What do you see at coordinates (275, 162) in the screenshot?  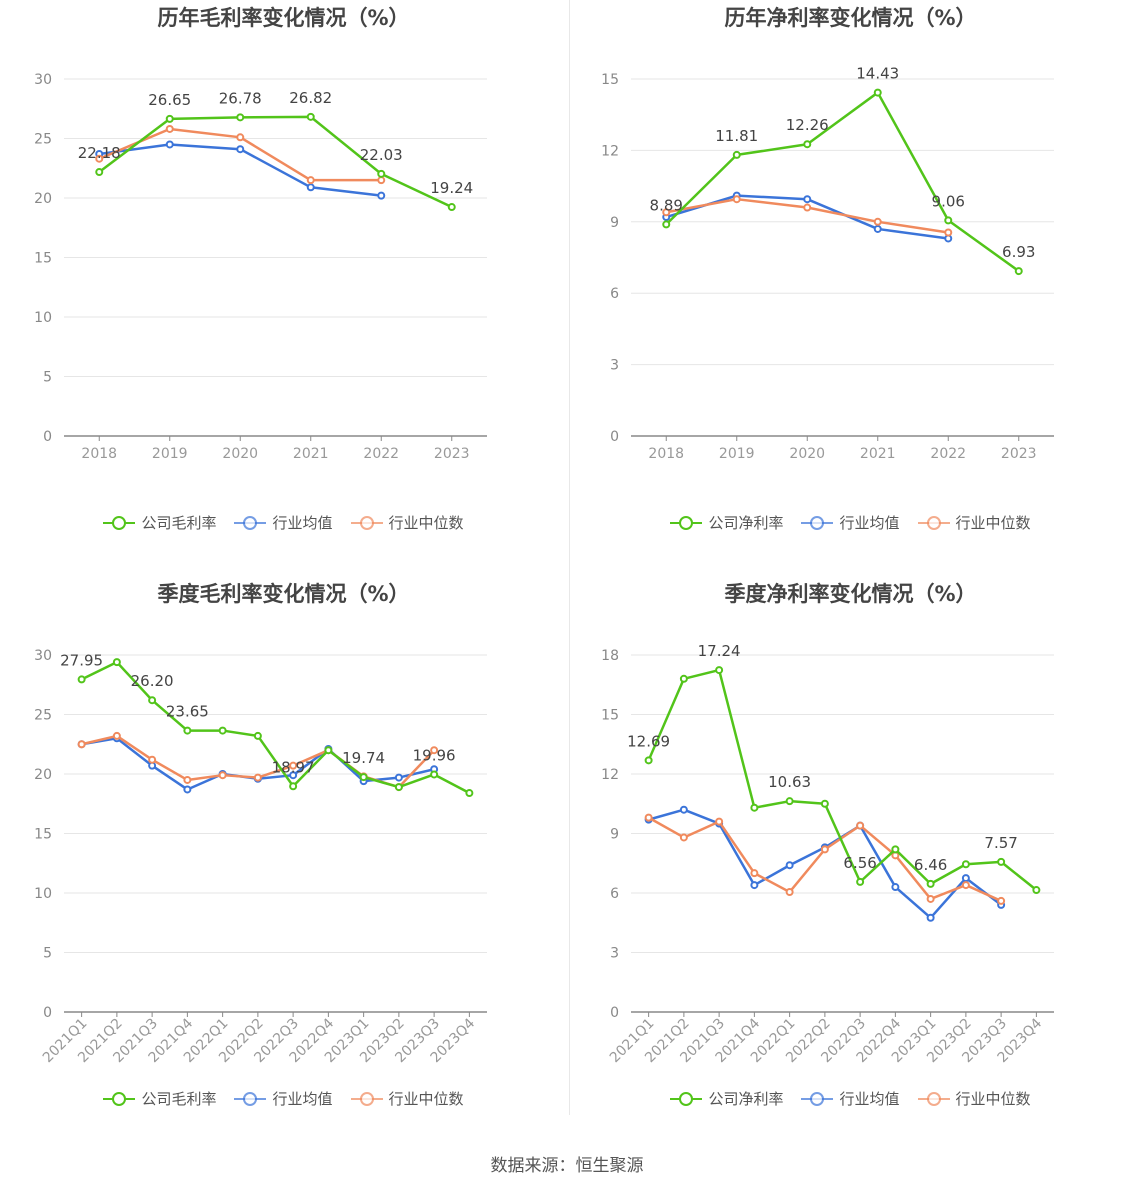 I see `series-company` at bounding box center [275, 162].